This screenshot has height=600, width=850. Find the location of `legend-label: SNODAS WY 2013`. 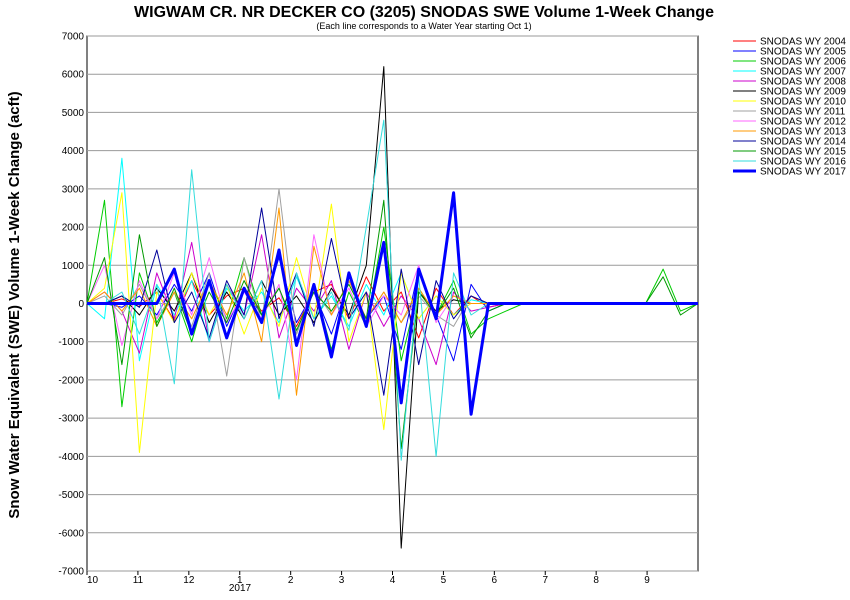

legend-label: SNODAS WY 2013 is located at coordinates (803, 132).